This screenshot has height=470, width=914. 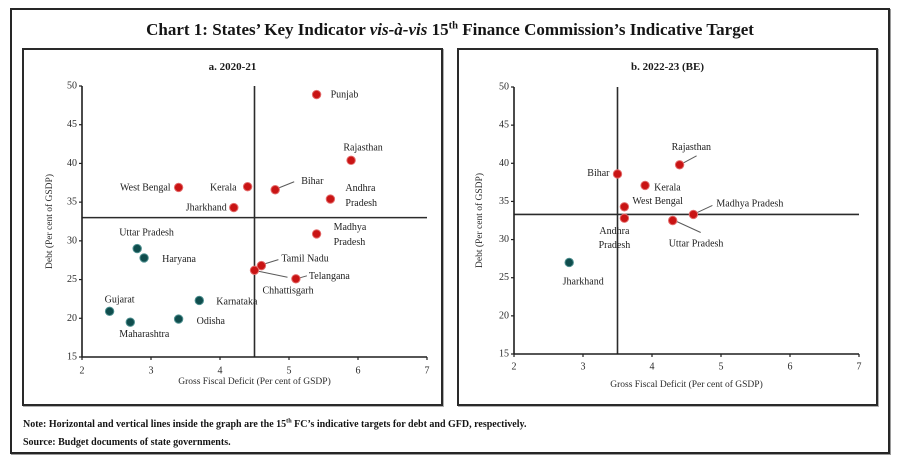 I want to click on note-label: Note:, so click(x=35, y=424).